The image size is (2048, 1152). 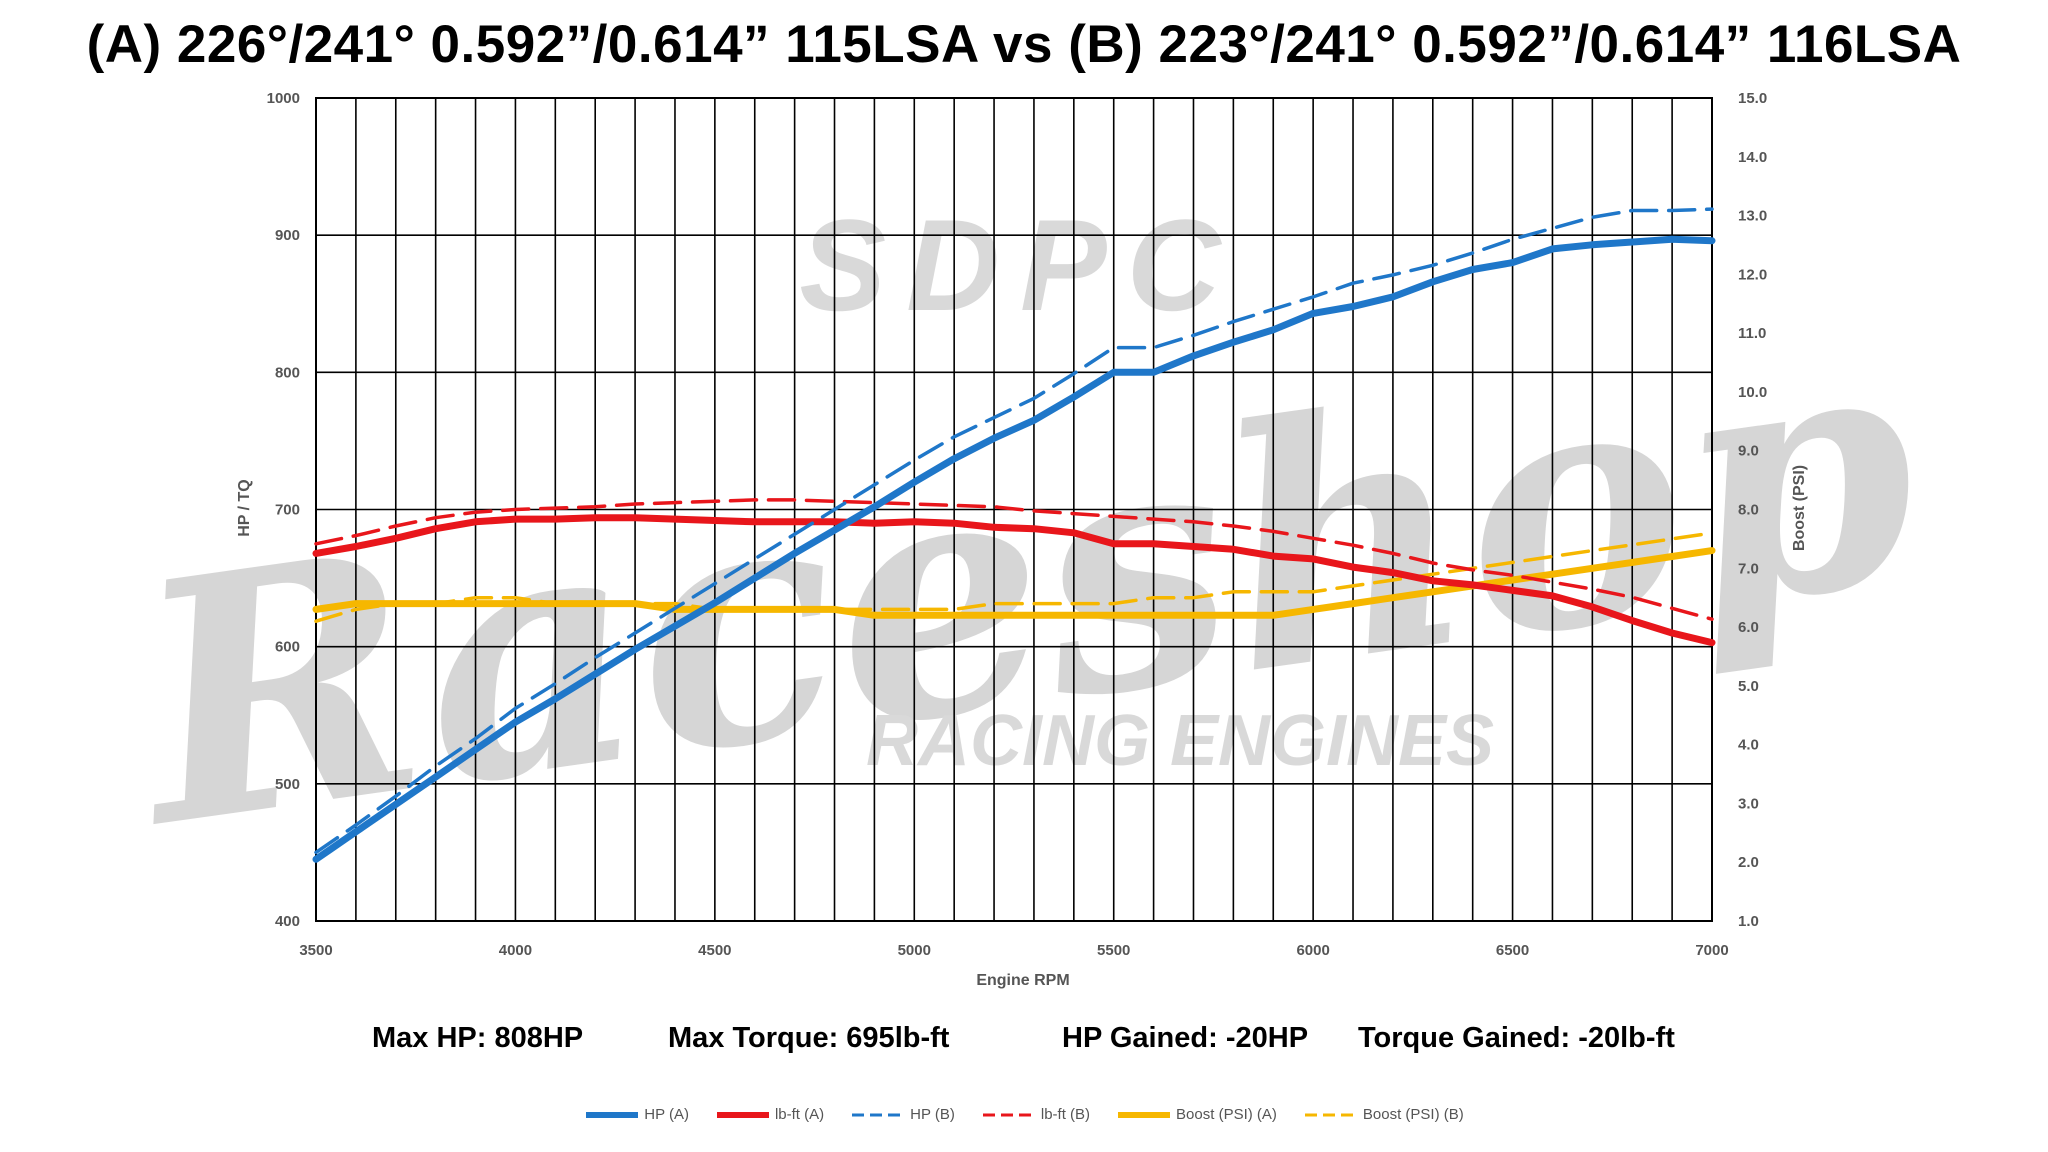 I want to click on y-tick-label: 700, so click(x=287, y=510).